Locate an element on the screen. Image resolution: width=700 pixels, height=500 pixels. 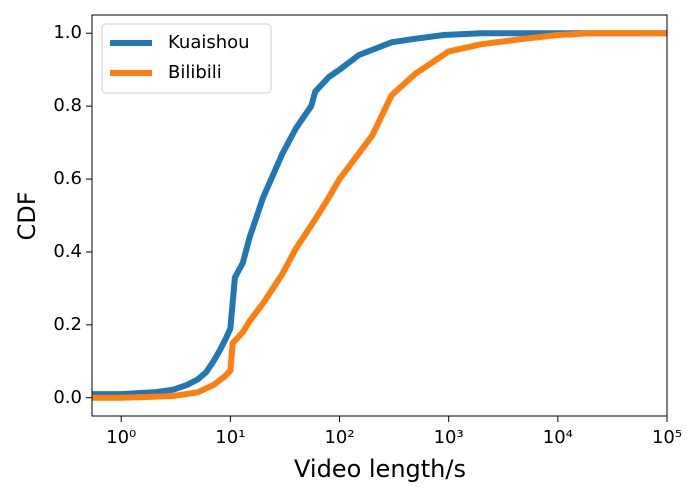
x-tick-label: 10⁵ is located at coordinates (667, 437).